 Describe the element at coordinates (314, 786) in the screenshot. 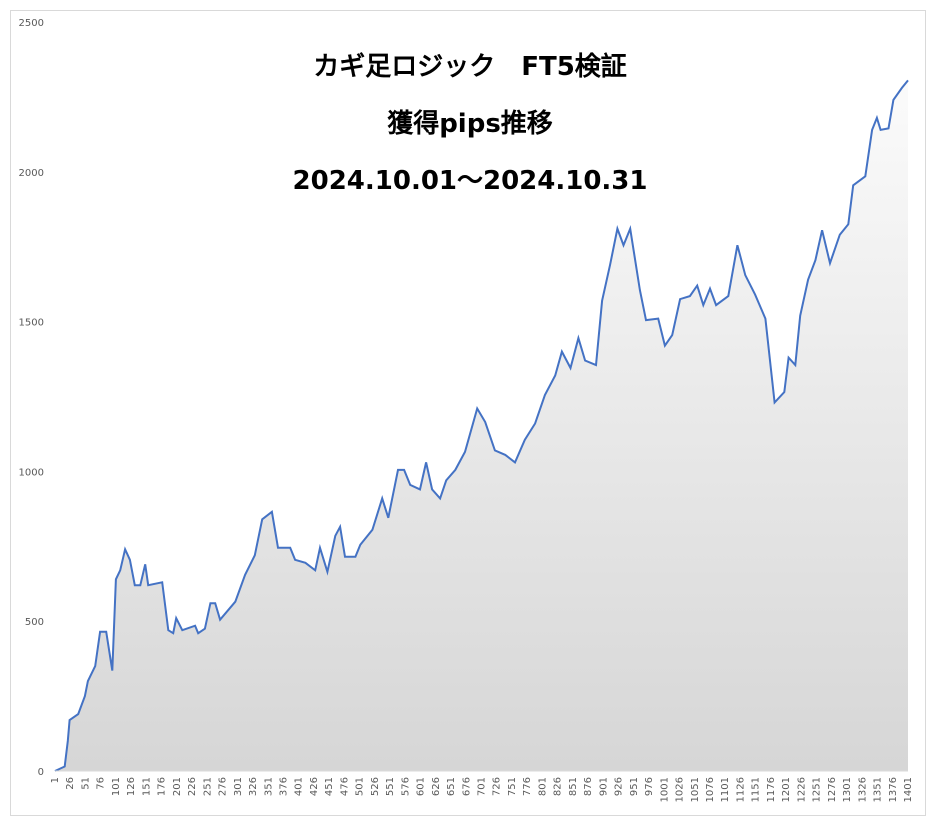

I see `x-tick-label: 426` at that location.